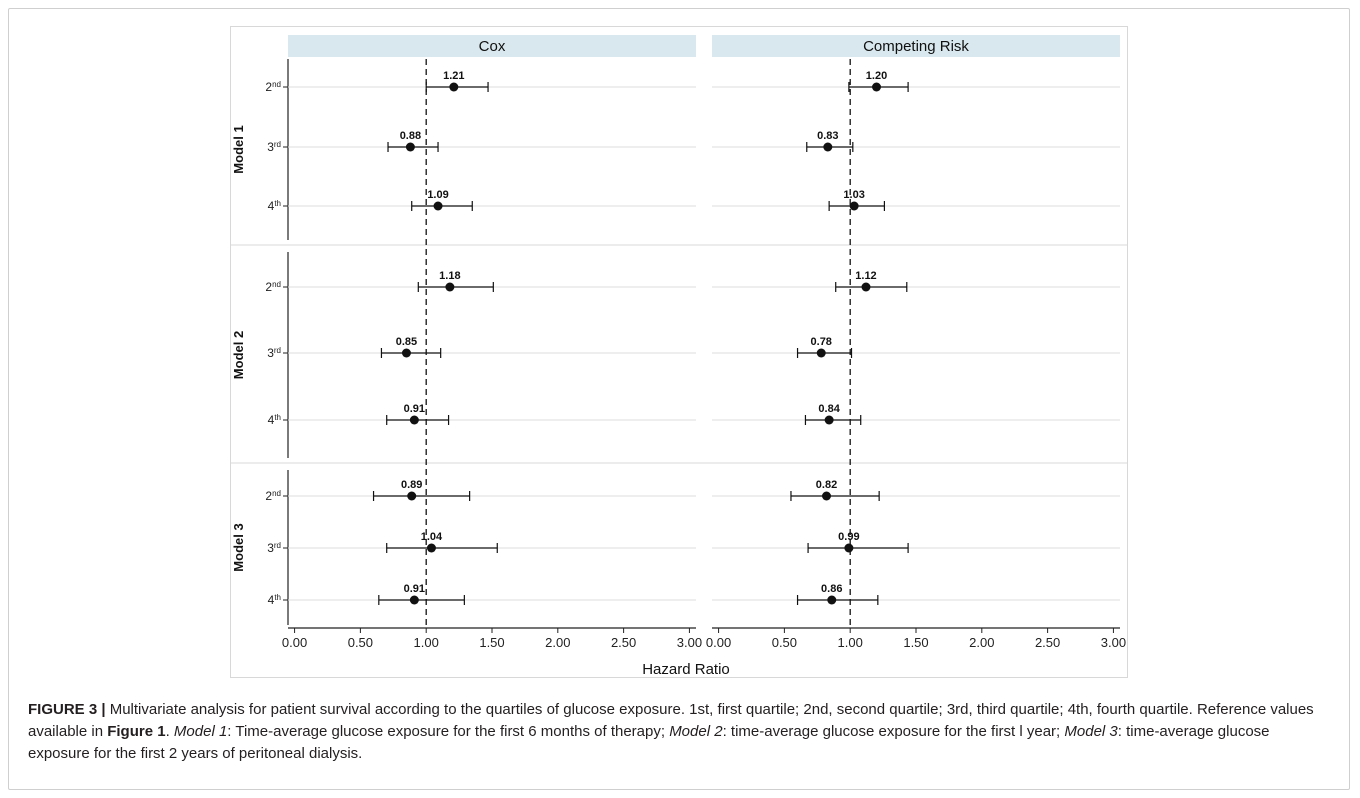 The height and width of the screenshot is (798, 1360). I want to click on x-axis-title: Hazard Ratio, so click(686, 669).